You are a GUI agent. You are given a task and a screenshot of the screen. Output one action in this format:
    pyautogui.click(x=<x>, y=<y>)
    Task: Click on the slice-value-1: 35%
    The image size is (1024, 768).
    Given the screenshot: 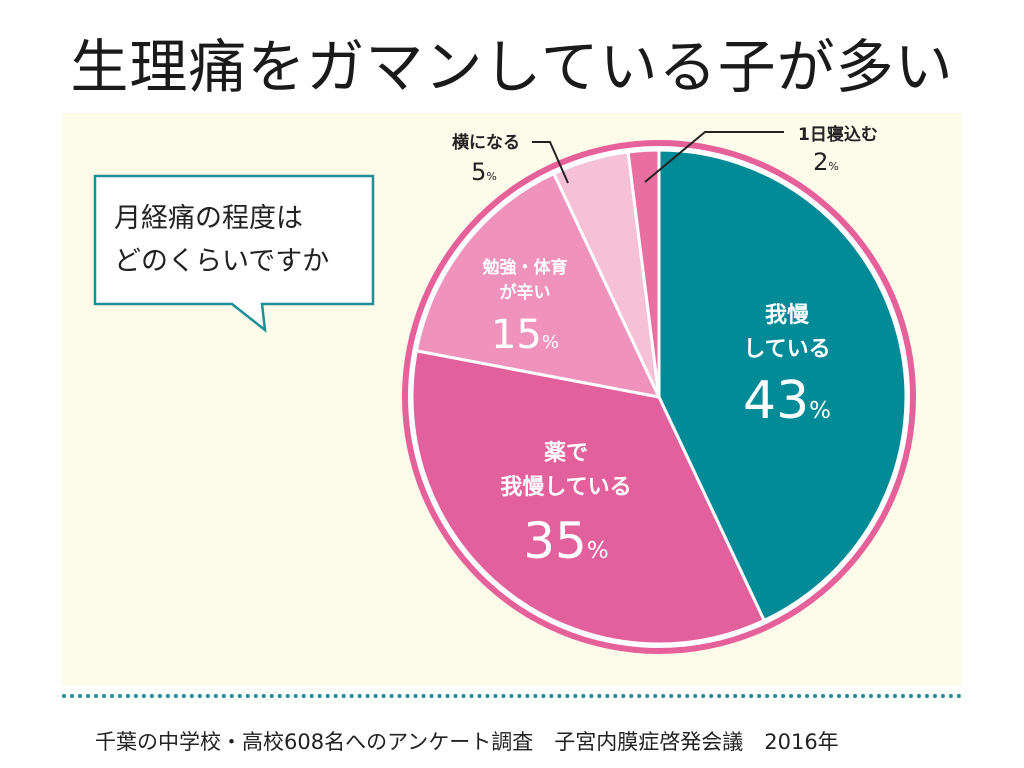 What is the action you would take?
    pyautogui.click(x=565, y=541)
    